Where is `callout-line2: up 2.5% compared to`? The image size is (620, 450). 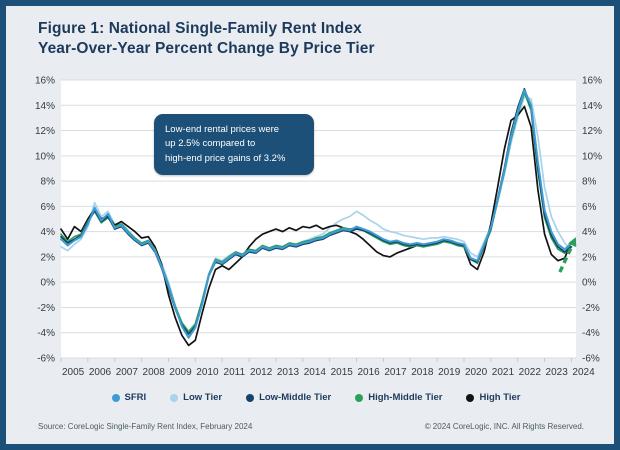
callout-line2: up 2.5% compared to is located at coordinates (210, 144).